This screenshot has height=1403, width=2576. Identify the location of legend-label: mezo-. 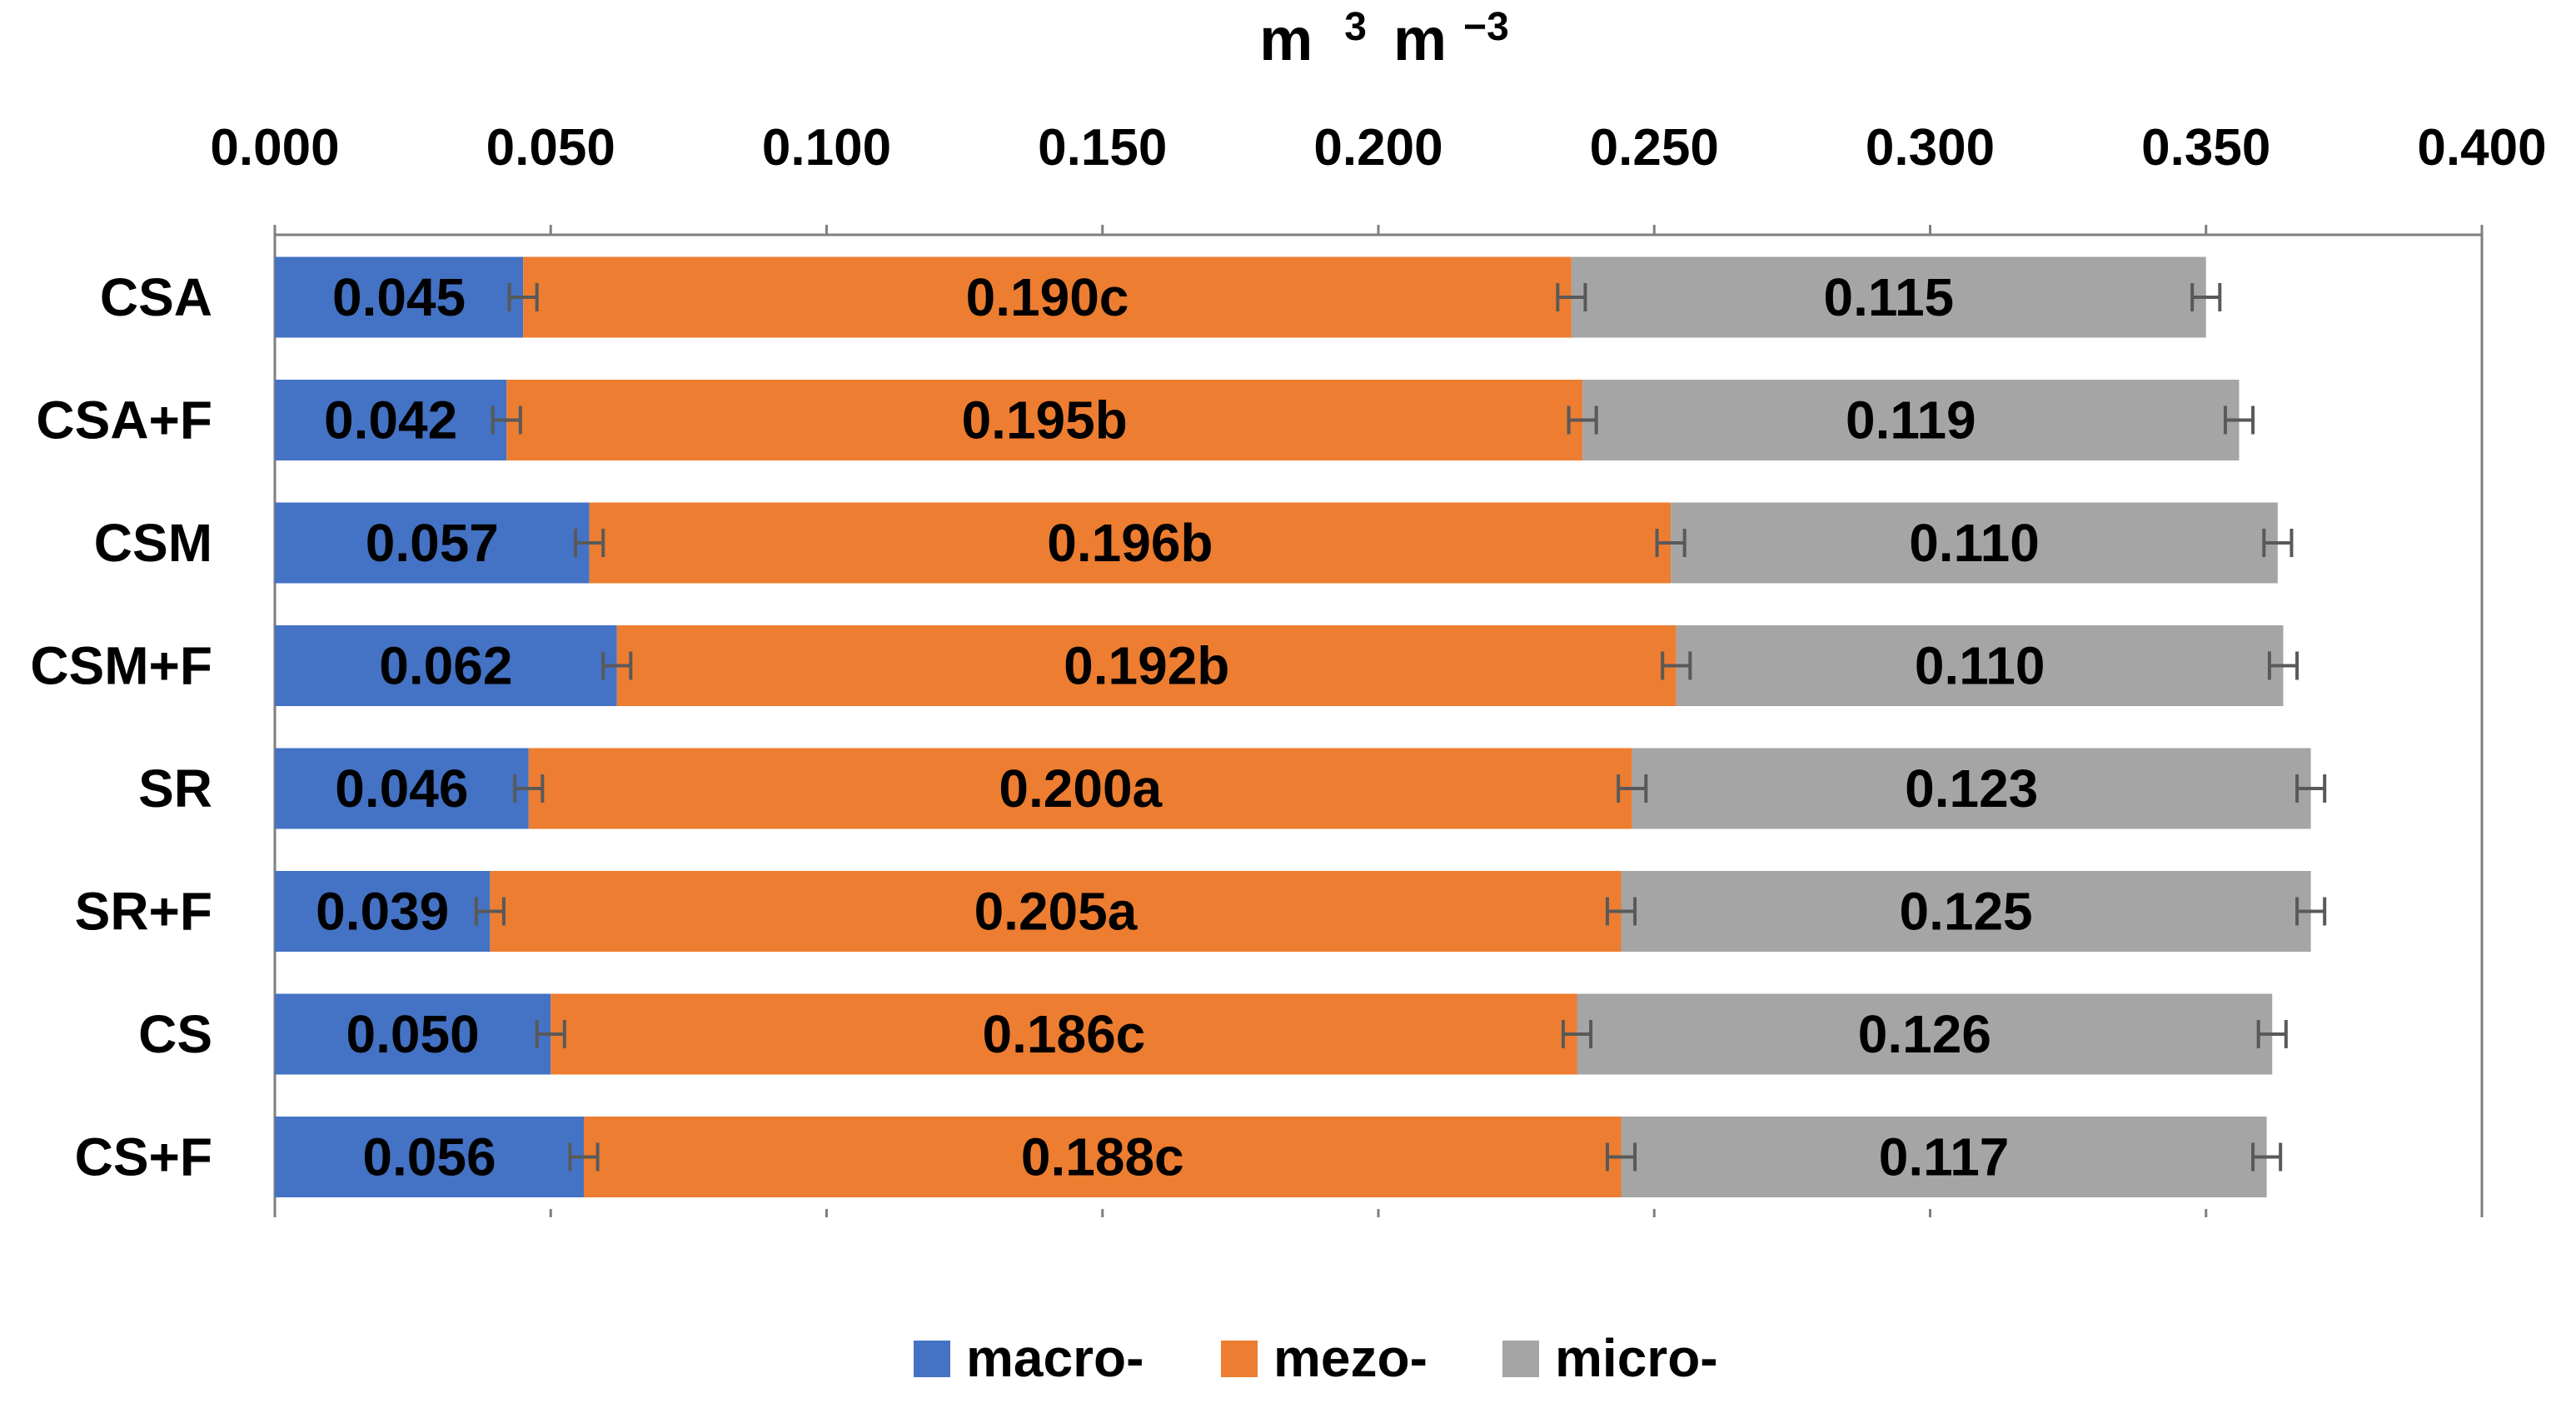
(1350, 1358).